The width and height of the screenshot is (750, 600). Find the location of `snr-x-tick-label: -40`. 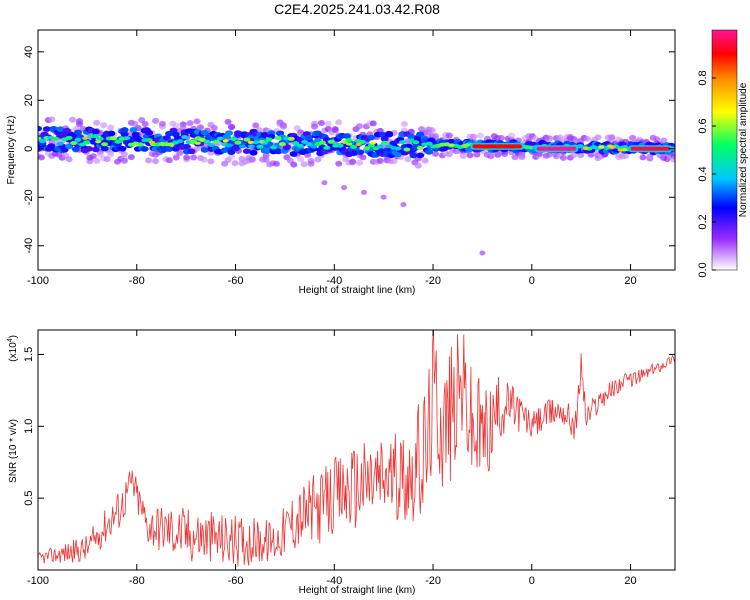

snr-x-tick-label: -40 is located at coordinates (334, 581).